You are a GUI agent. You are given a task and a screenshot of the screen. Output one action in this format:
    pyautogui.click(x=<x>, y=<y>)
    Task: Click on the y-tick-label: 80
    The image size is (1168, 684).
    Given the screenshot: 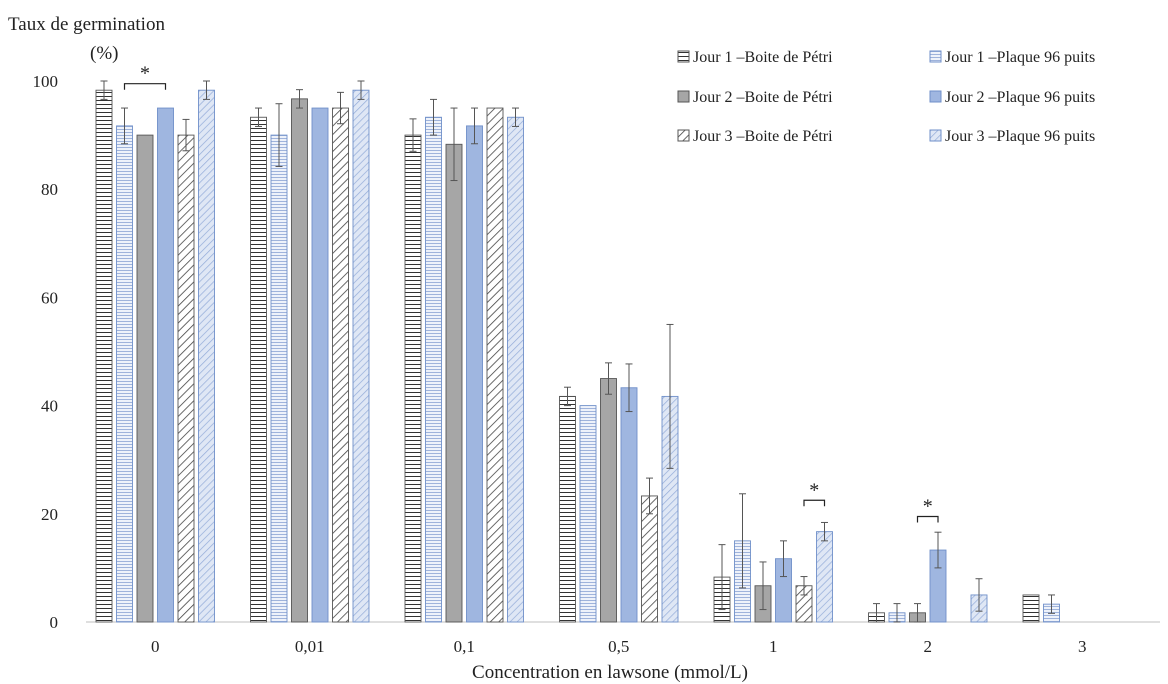 What is the action you would take?
    pyautogui.click(x=49, y=189)
    